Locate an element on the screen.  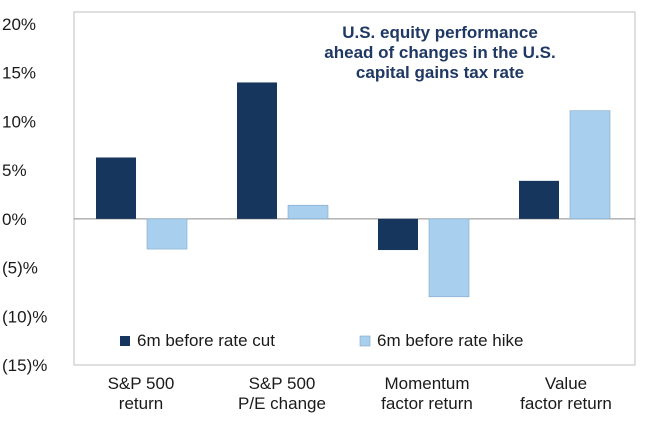
legend: 6m before rate cut 6m before rate hike is located at coordinates (321, 340).